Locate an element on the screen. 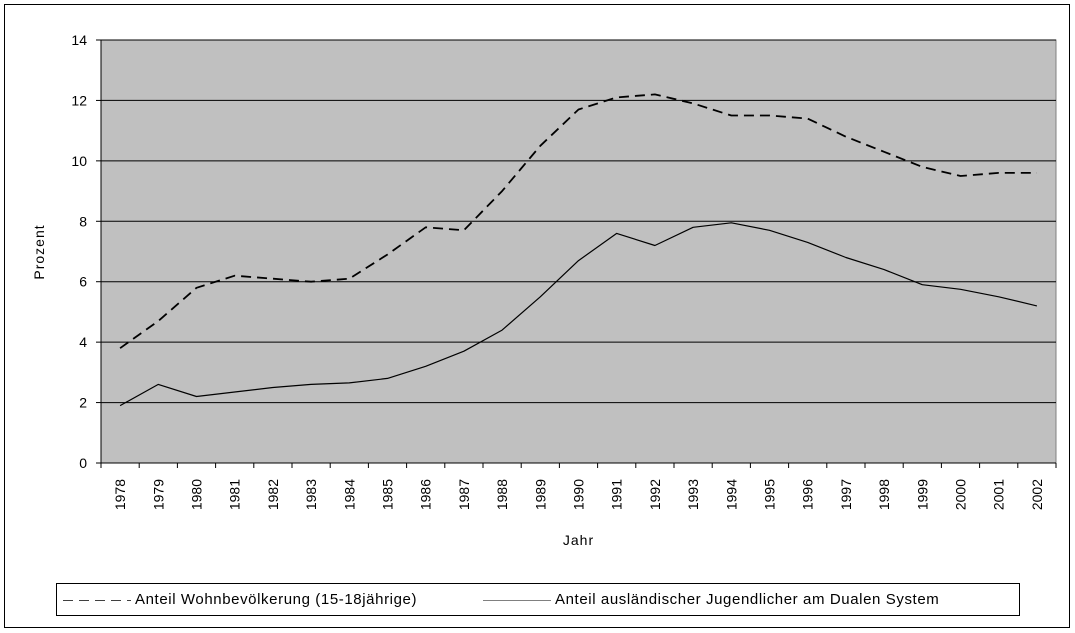  x-tick-label-1991: 1991 is located at coordinates (617, 494).